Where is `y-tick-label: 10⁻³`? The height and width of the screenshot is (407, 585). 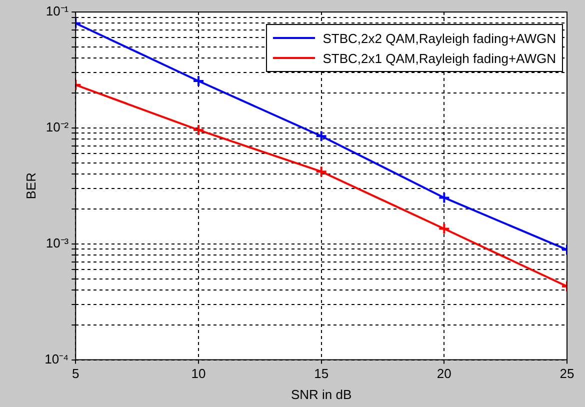
y-tick-label: 10⁻³ is located at coordinates (58, 242).